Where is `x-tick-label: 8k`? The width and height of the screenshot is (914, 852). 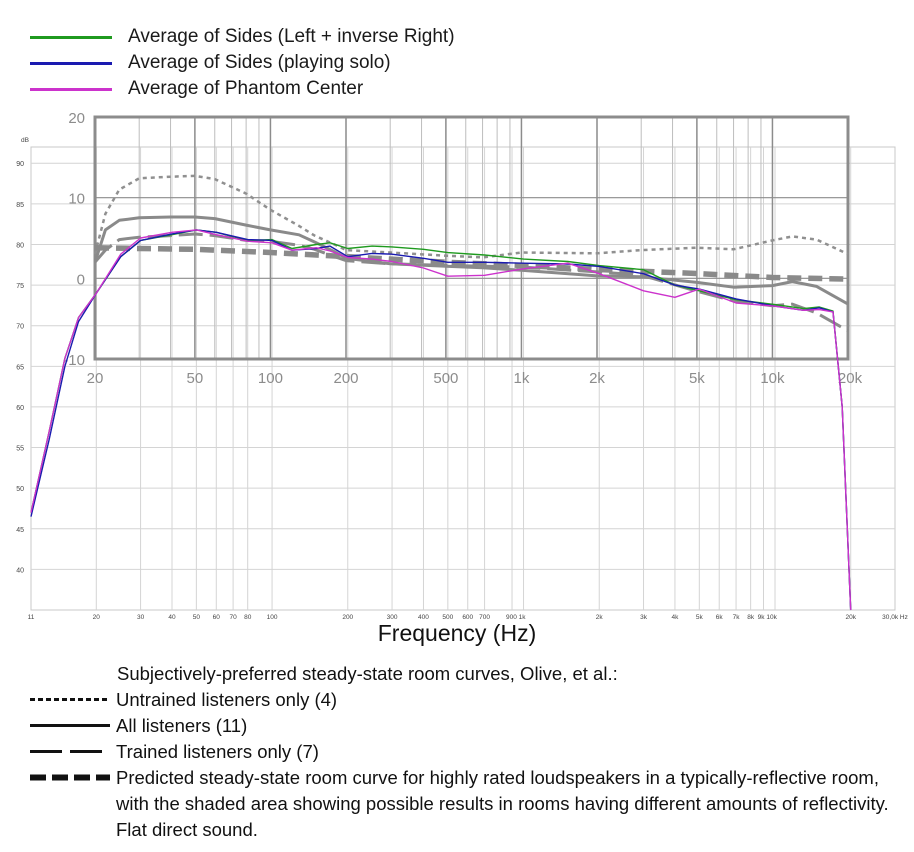 x-tick-label: 8k is located at coordinates (751, 617).